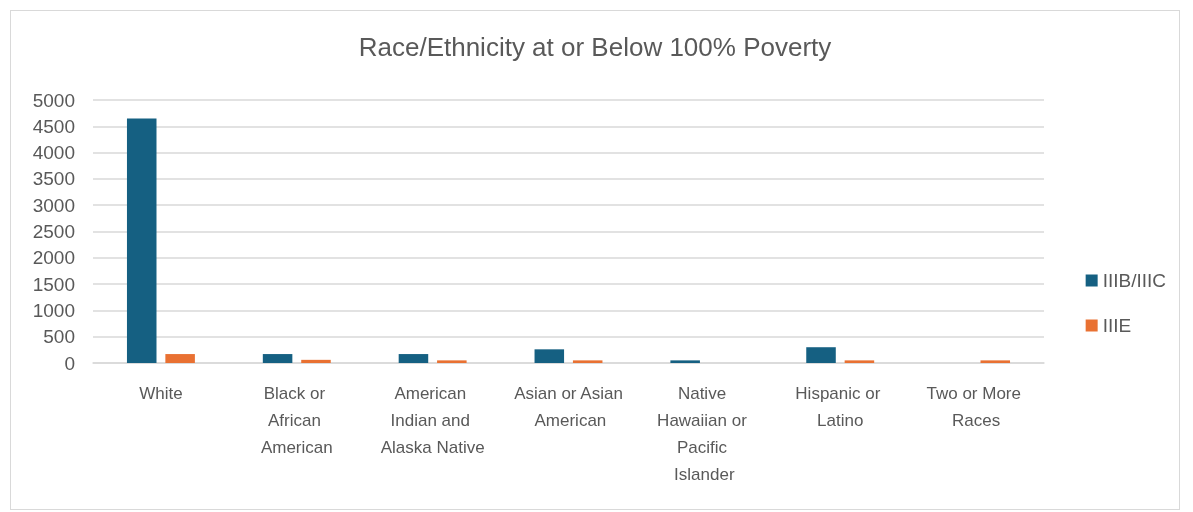  I want to click on legend-label: IIIE, so click(1117, 325).